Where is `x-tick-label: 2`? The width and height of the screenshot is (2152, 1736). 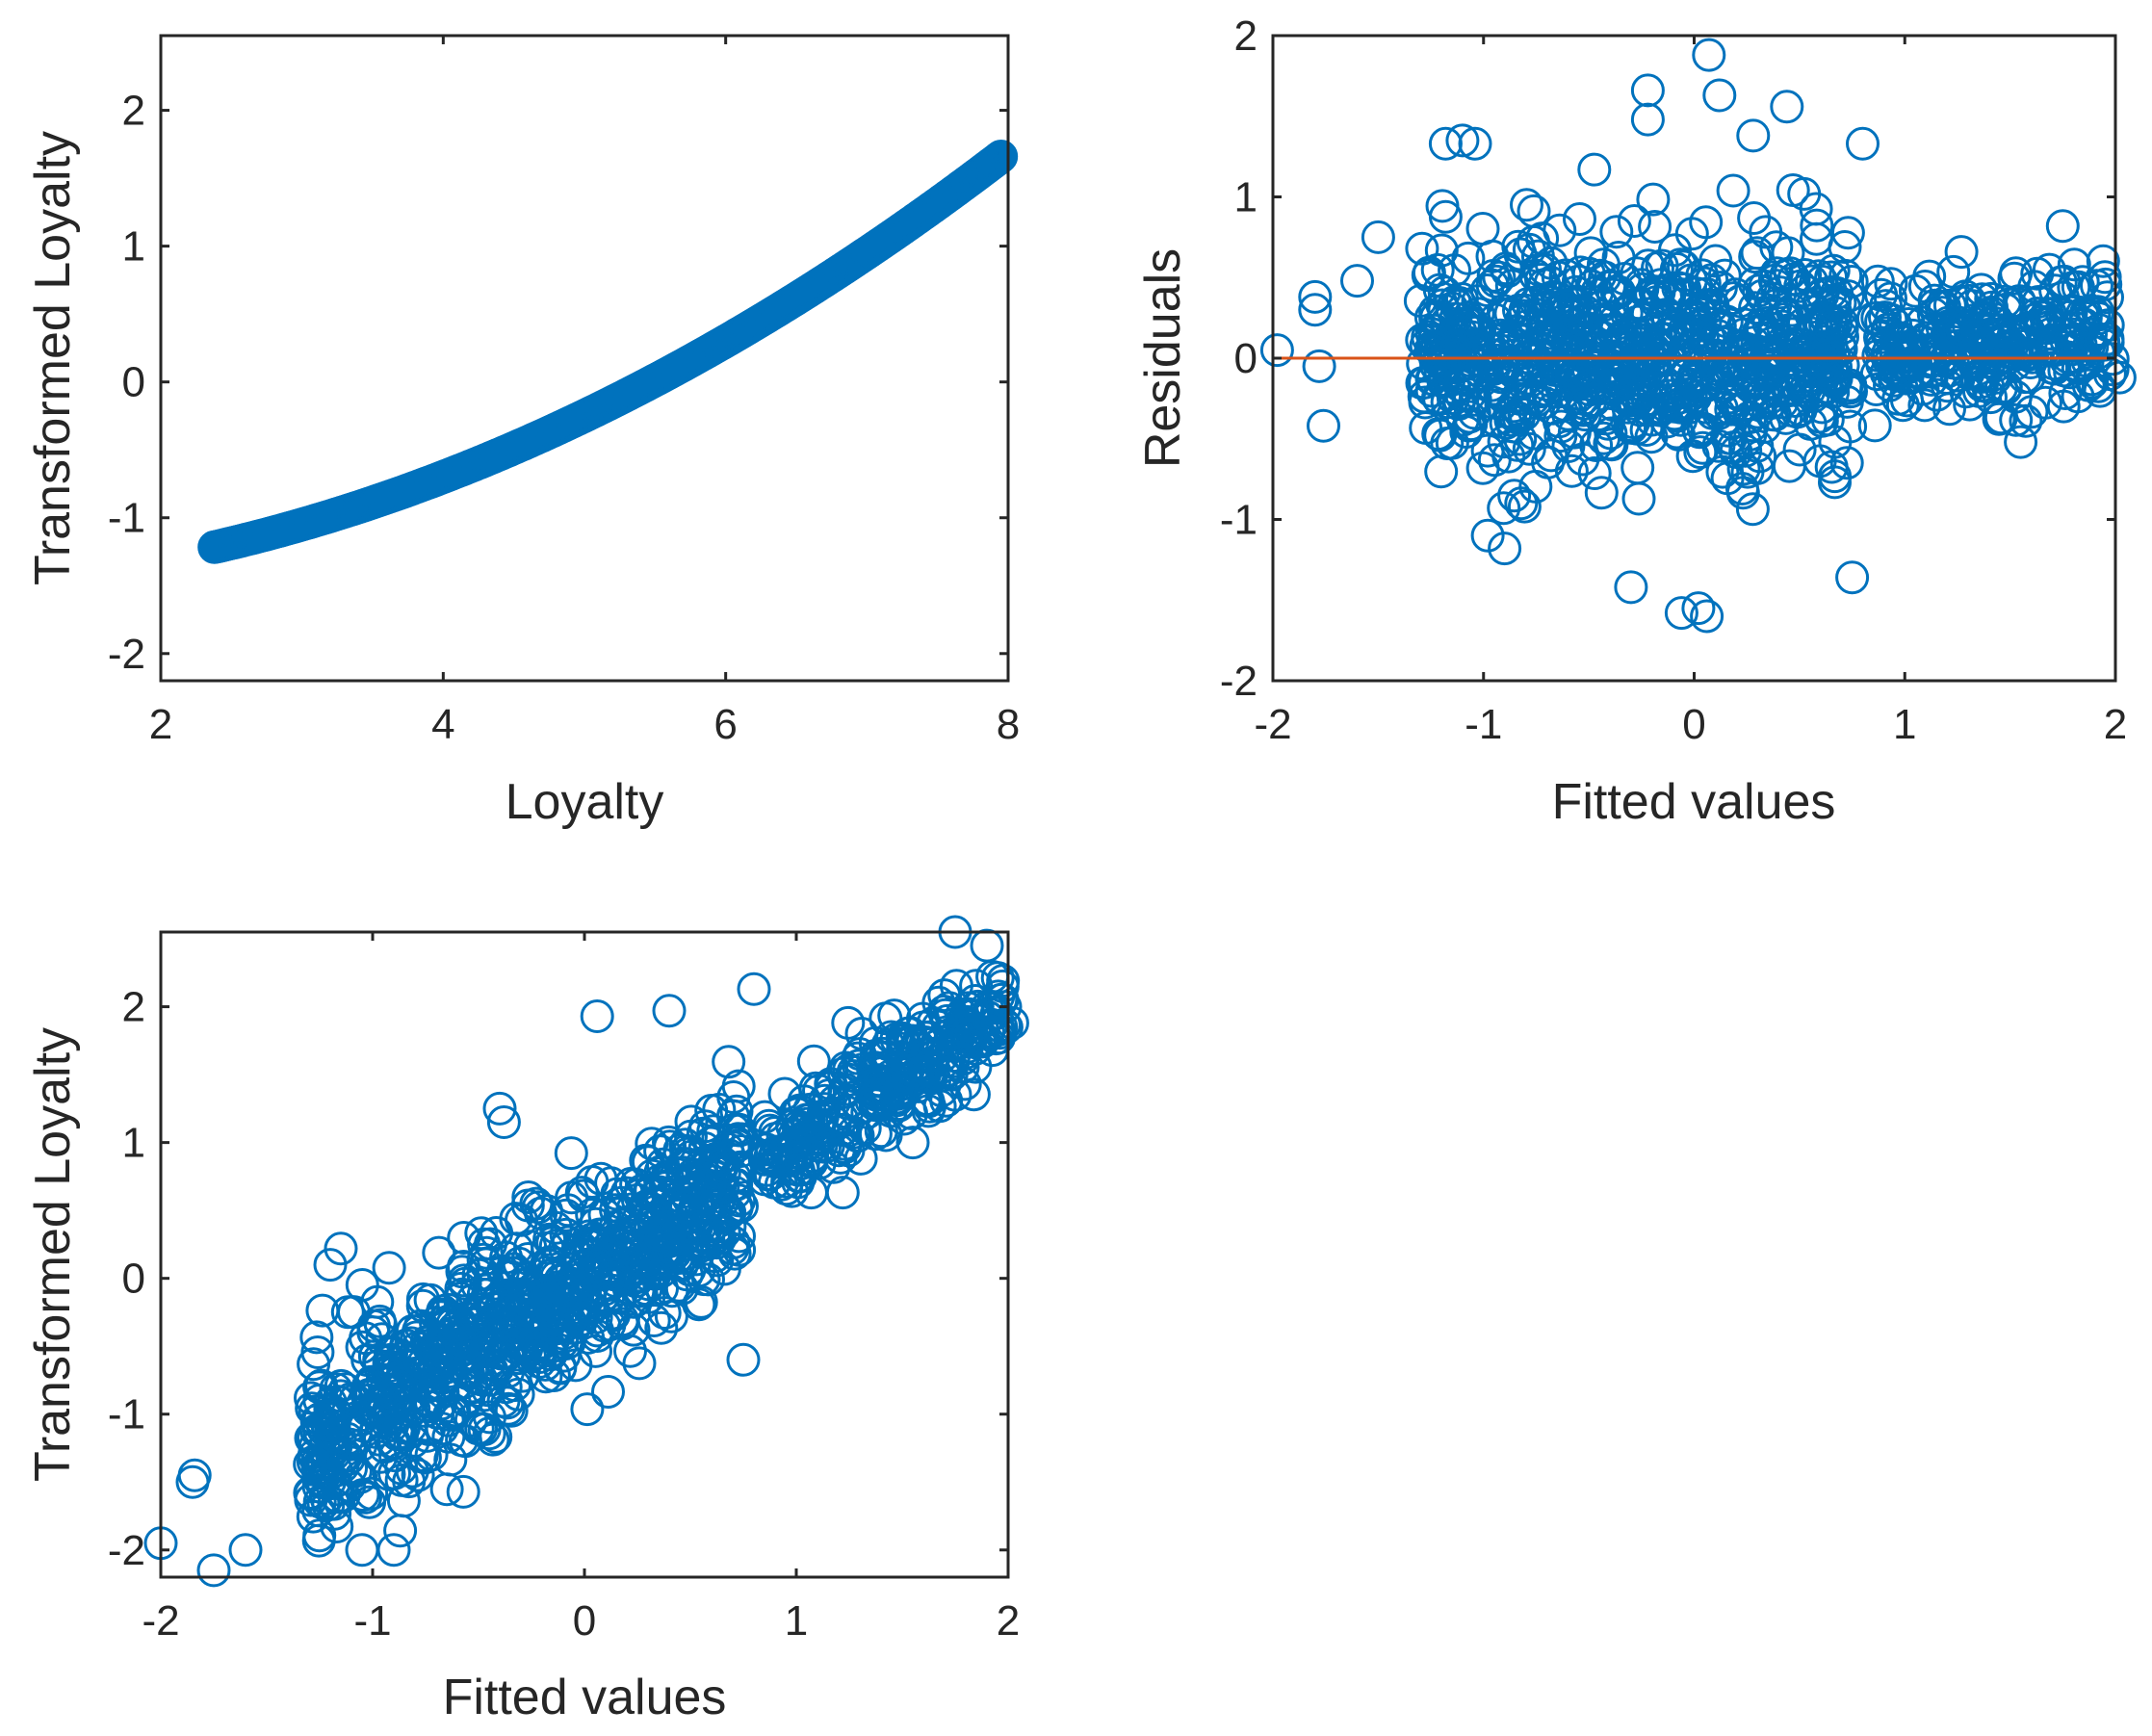 x-tick-label: 2 is located at coordinates (161, 724).